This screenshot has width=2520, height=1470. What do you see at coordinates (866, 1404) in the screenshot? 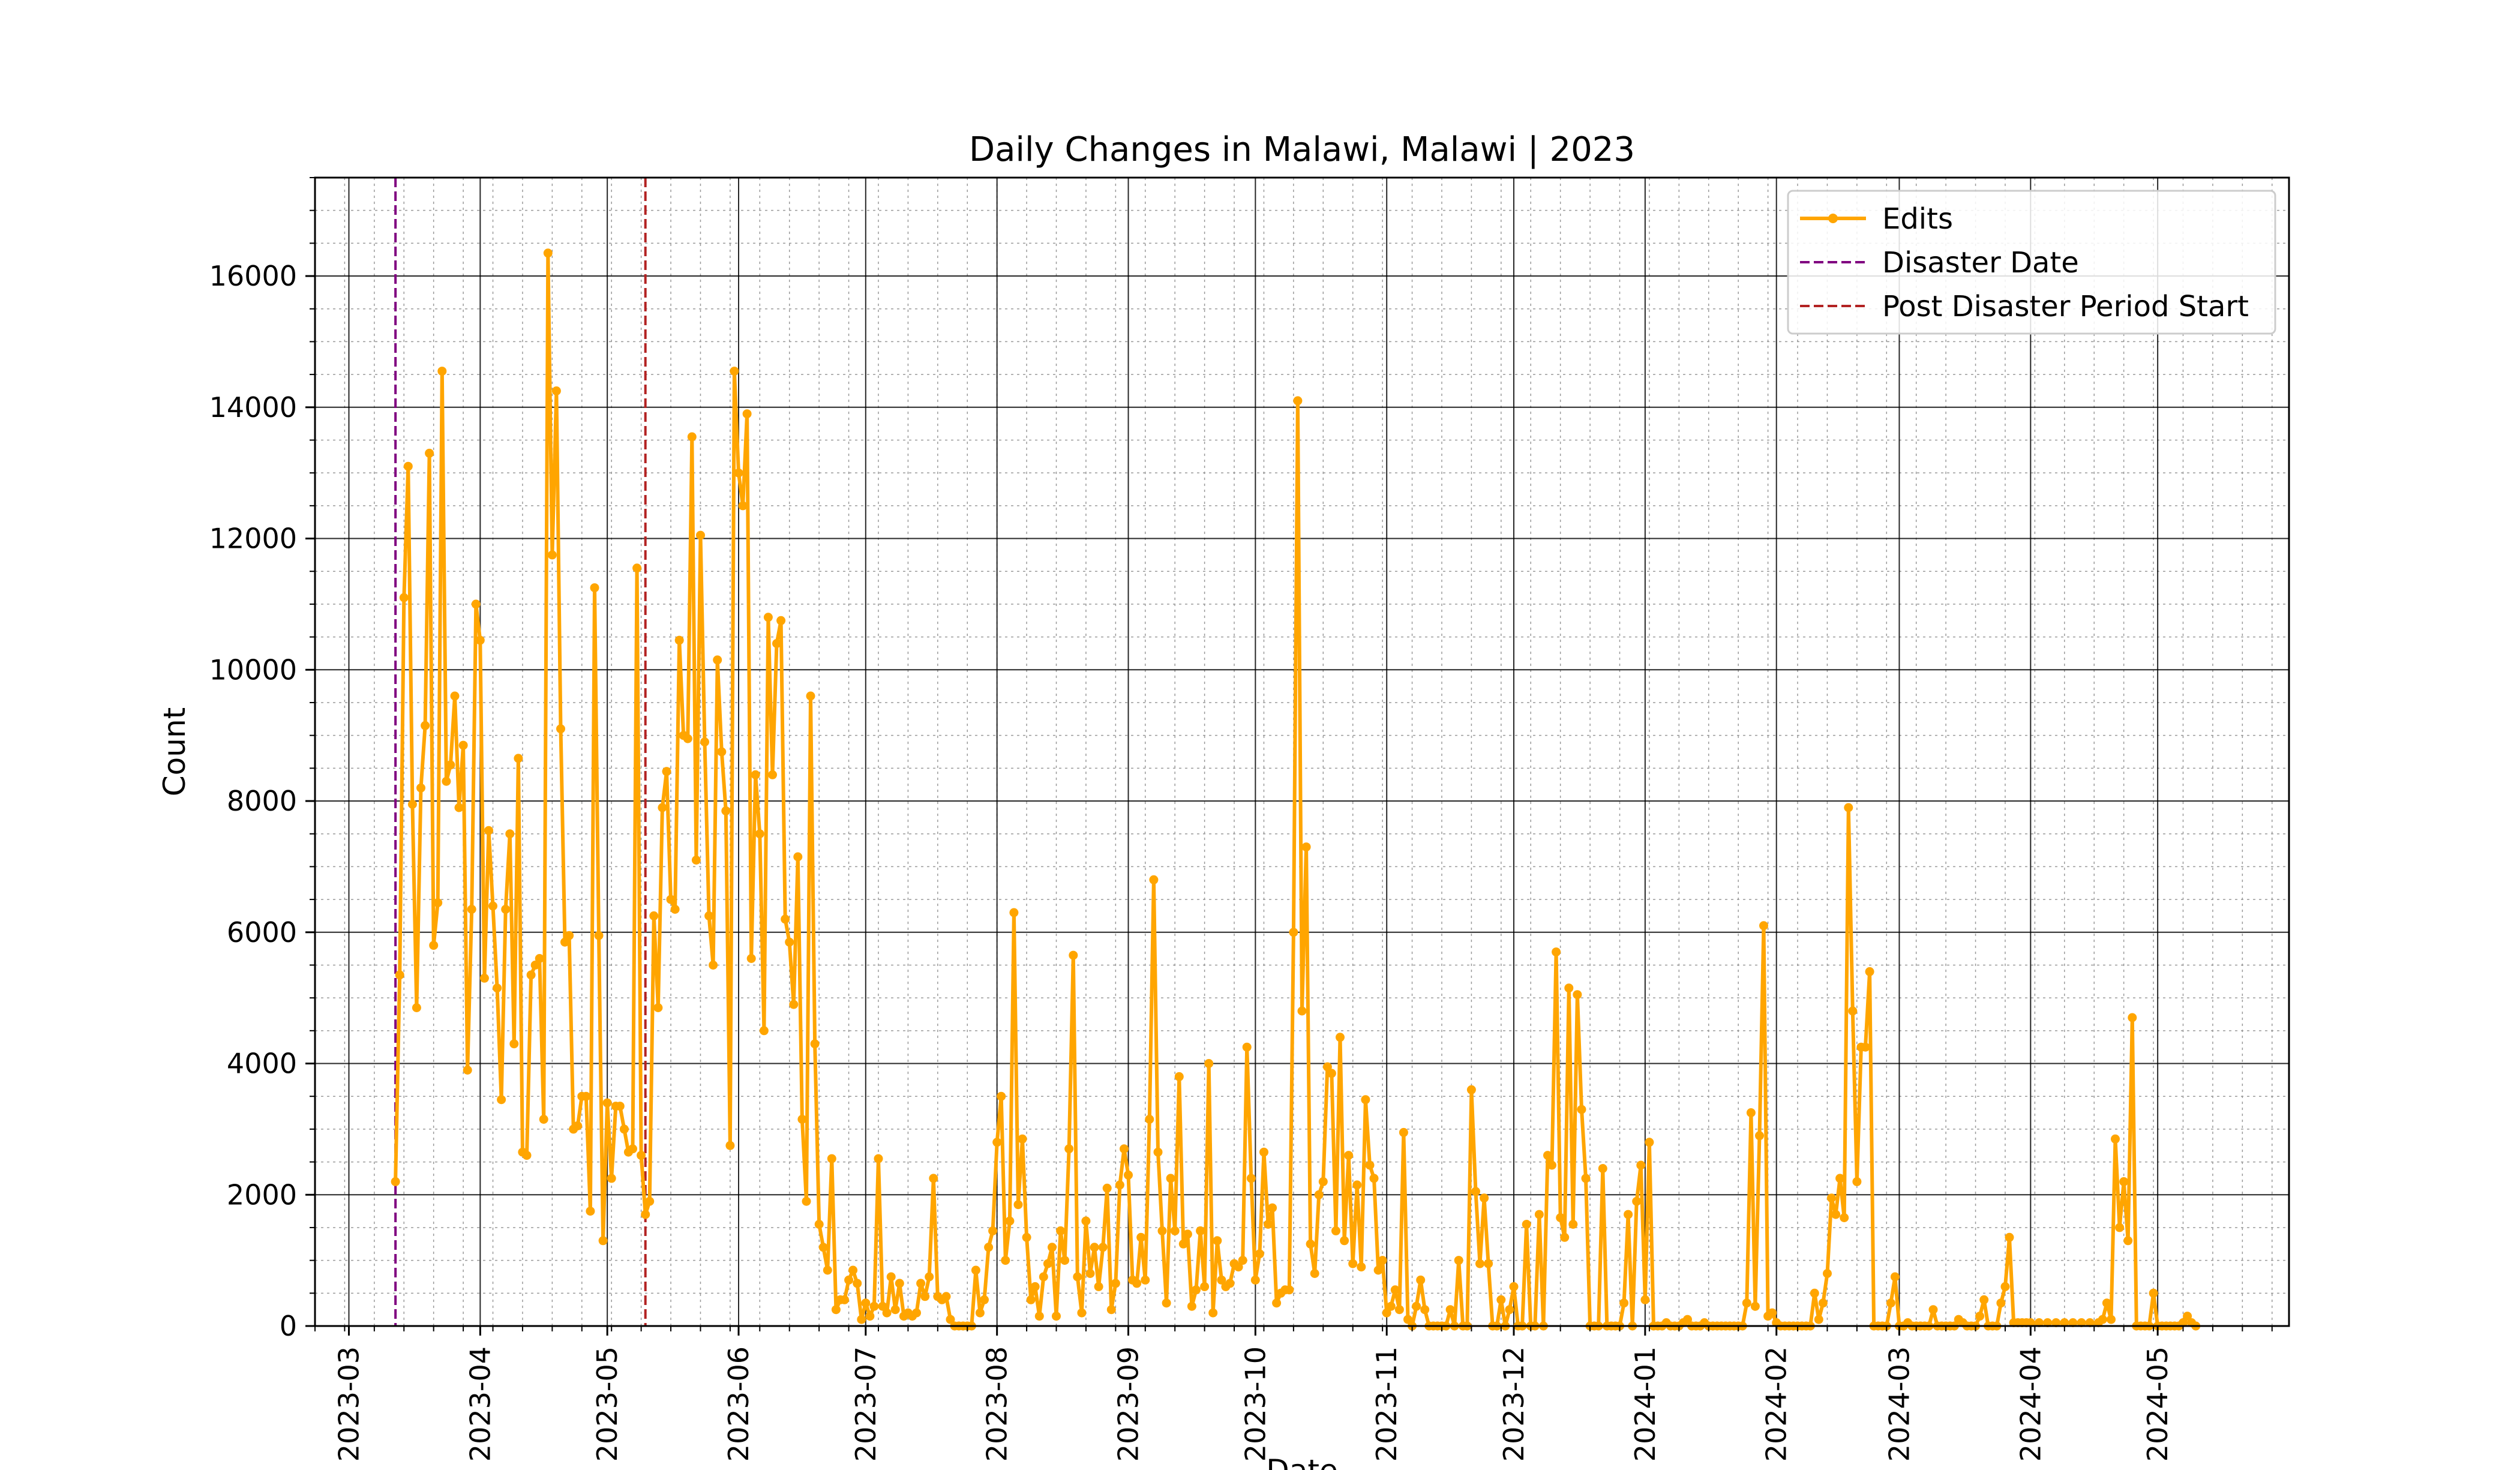
I see `x-tick-label: 2023-07` at bounding box center [866, 1404].